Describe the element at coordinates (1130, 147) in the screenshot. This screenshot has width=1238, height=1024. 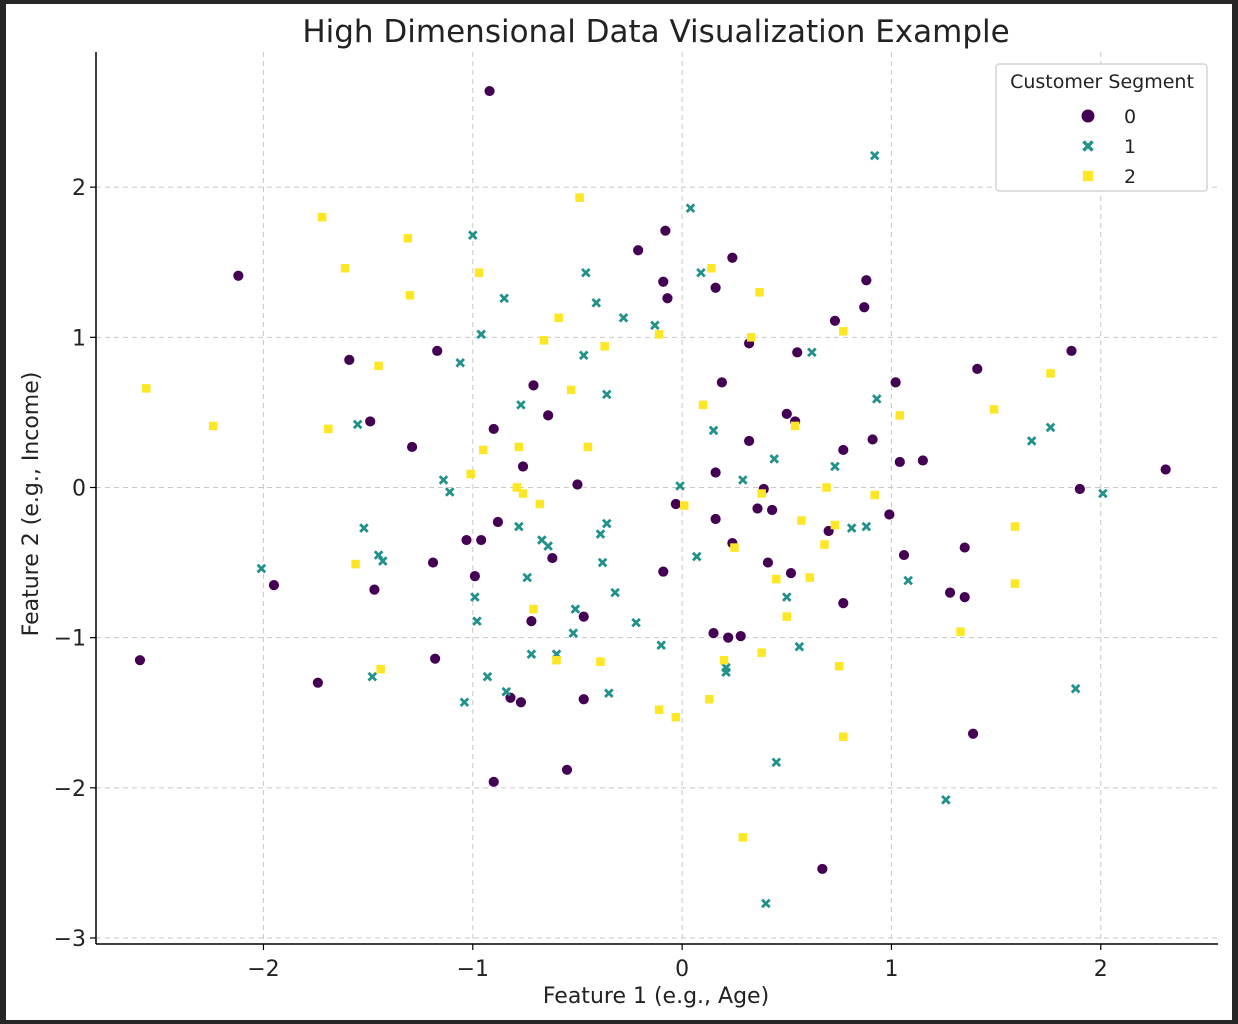
I see `legend-label-1: 1` at that location.